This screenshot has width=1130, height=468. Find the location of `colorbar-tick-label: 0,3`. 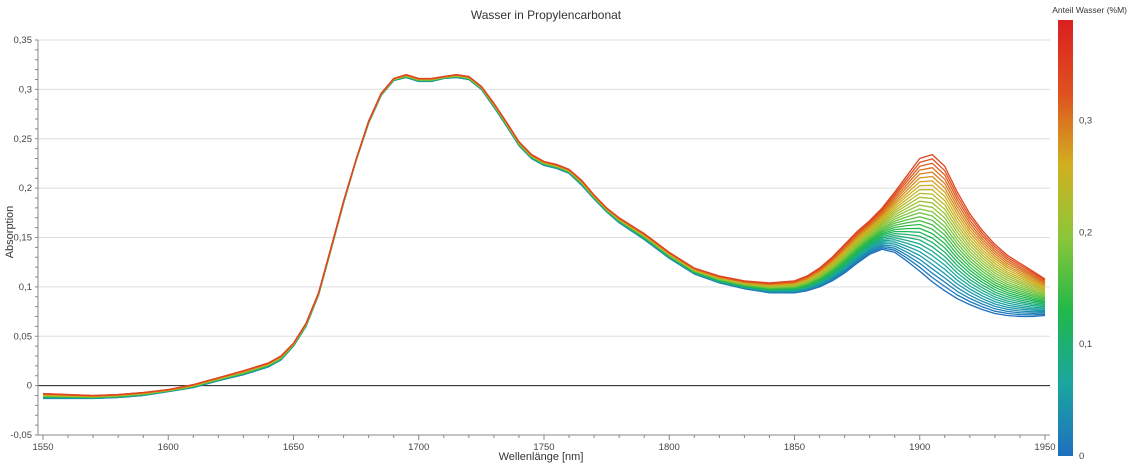

colorbar-tick-label: 0,3 is located at coordinates (1085, 121).